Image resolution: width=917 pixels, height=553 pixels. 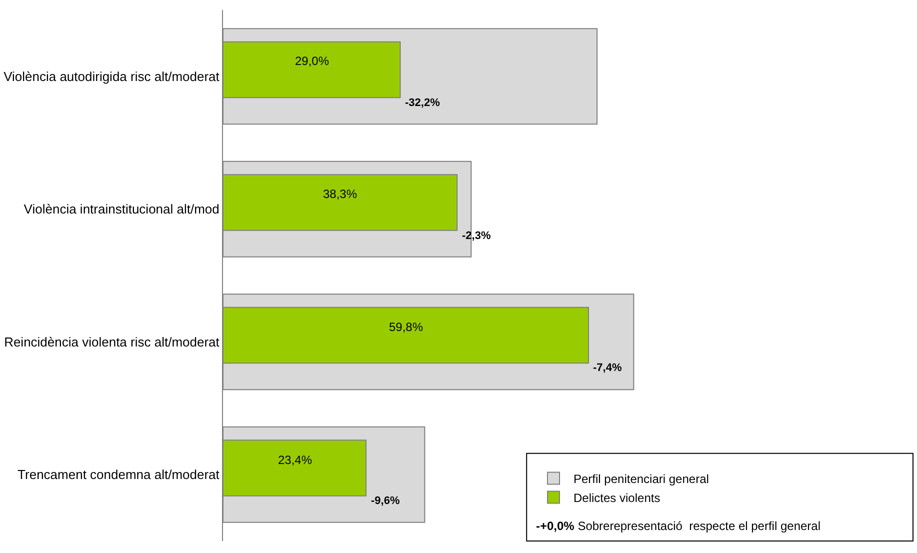 I want to click on annotation: -32,2%, so click(x=422, y=103).